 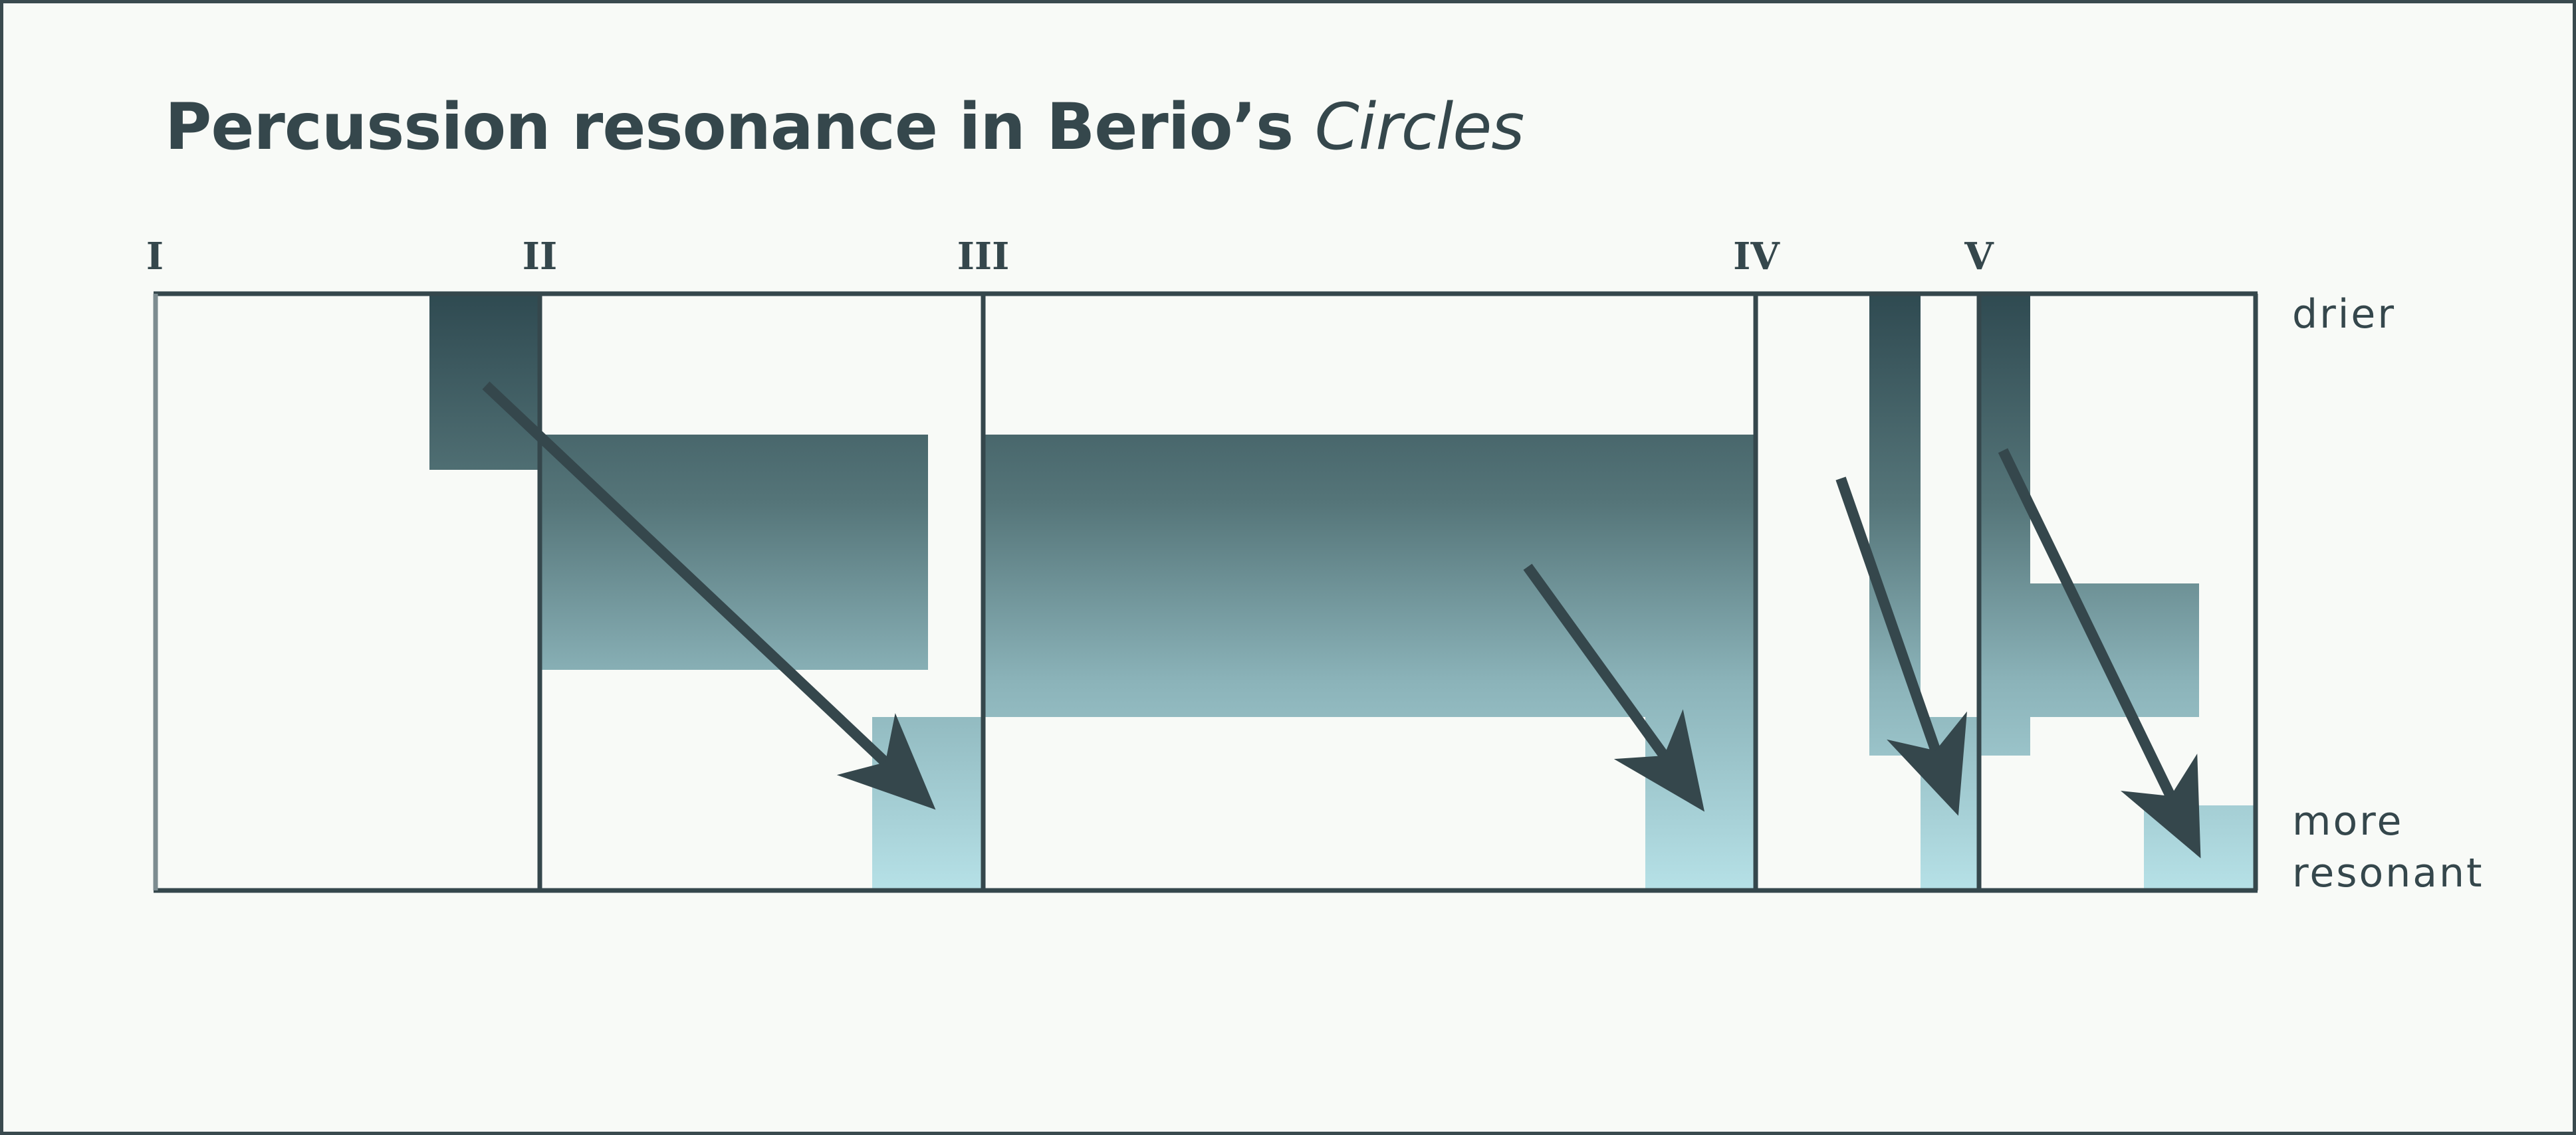 What do you see at coordinates (983, 256) in the screenshot?
I see `movement-label-3: III` at bounding box center [983, 256].